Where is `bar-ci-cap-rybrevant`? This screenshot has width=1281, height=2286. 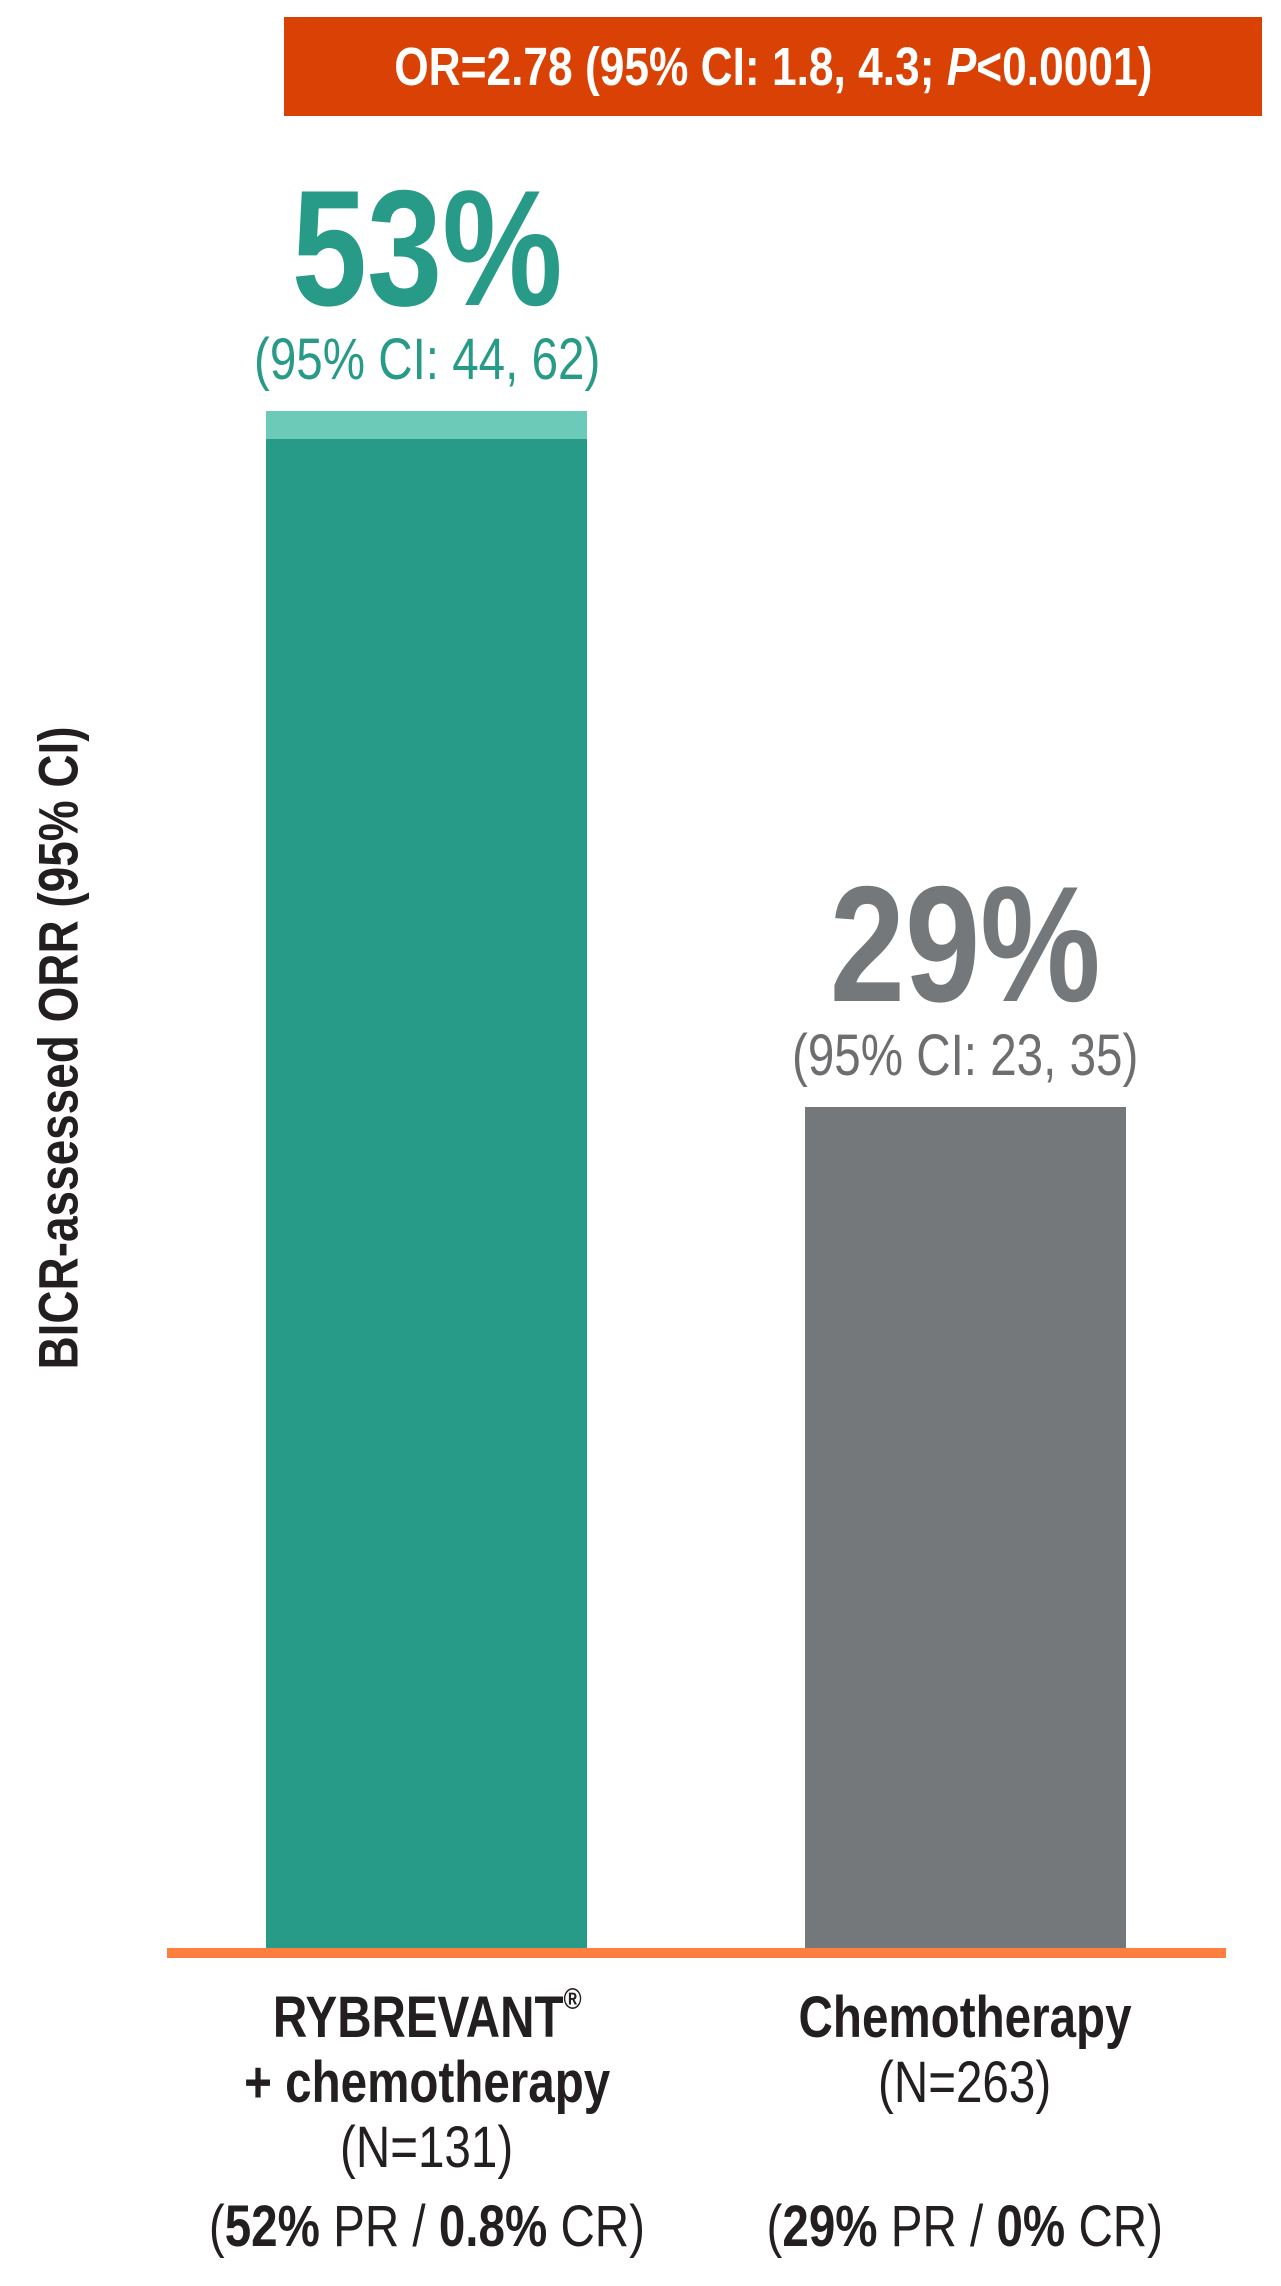
bar-ci-cap-rybrevant is located at coordinates (426, 425).